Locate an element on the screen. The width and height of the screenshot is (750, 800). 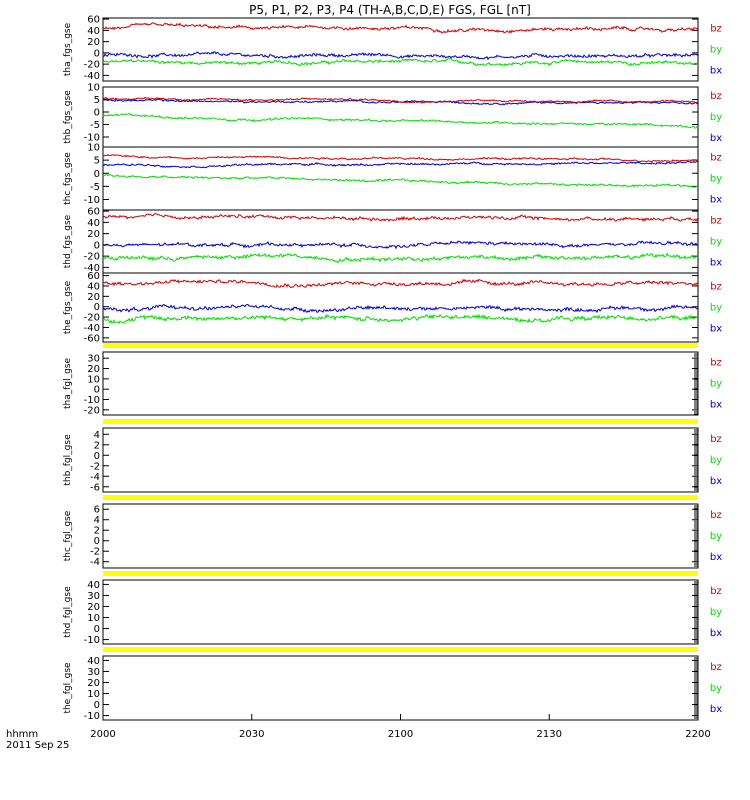
y-tick-label: 2 is located at coordinates (97, 445).